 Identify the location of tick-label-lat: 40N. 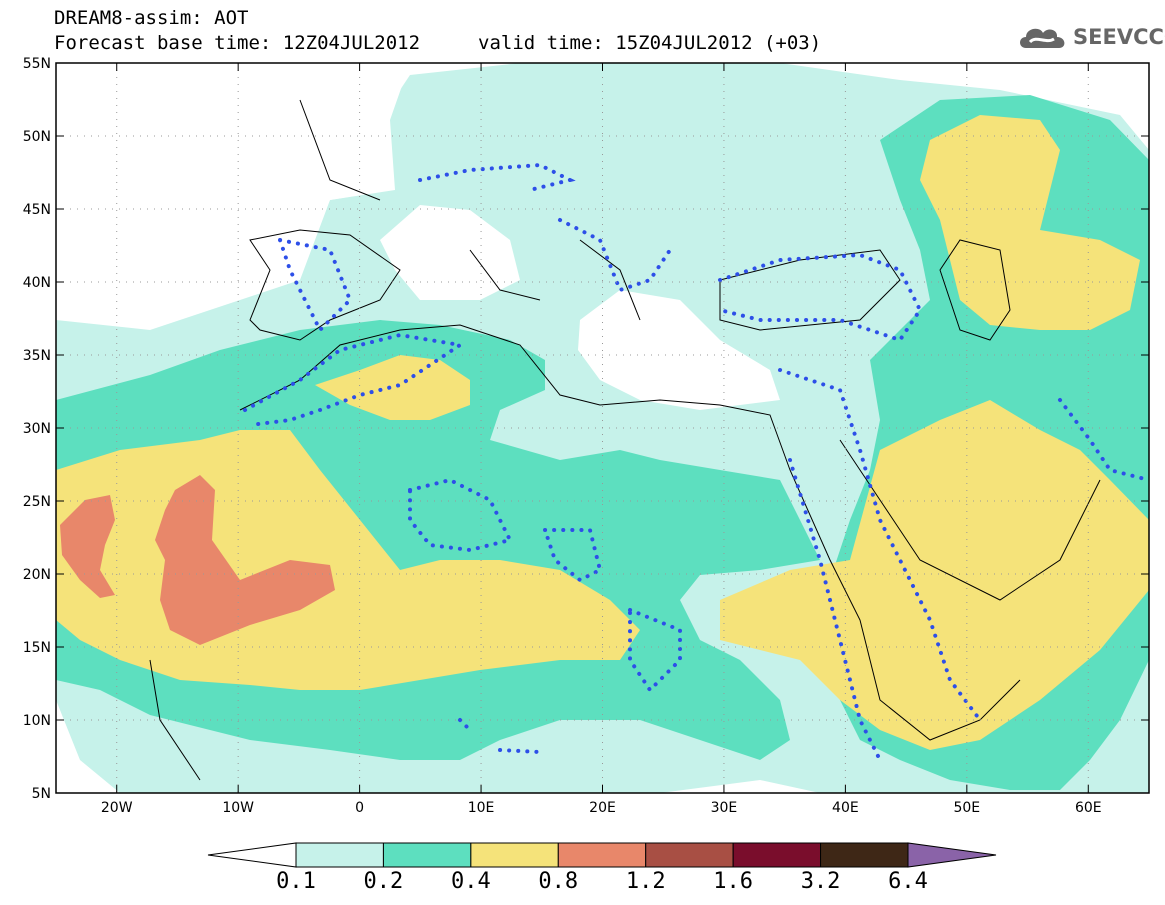
(37, 283).